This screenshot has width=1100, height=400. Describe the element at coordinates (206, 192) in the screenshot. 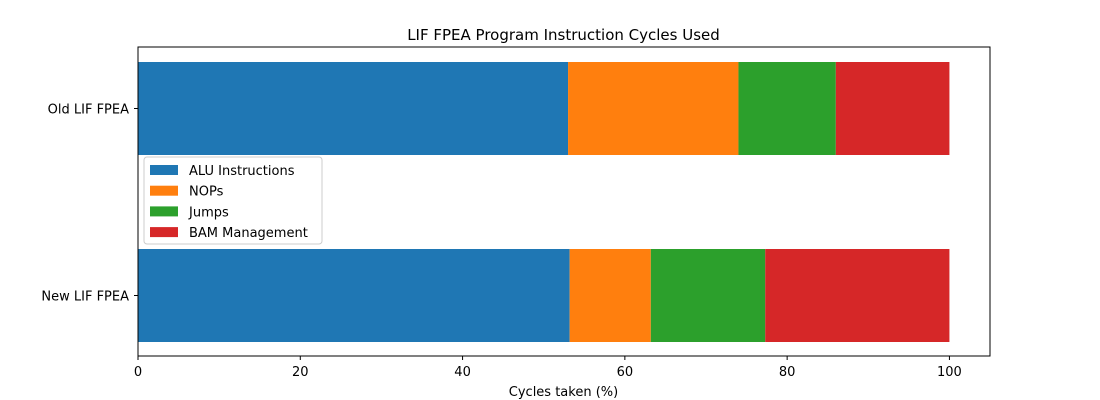

I see `legend-entry-label: NOPs` at that location.